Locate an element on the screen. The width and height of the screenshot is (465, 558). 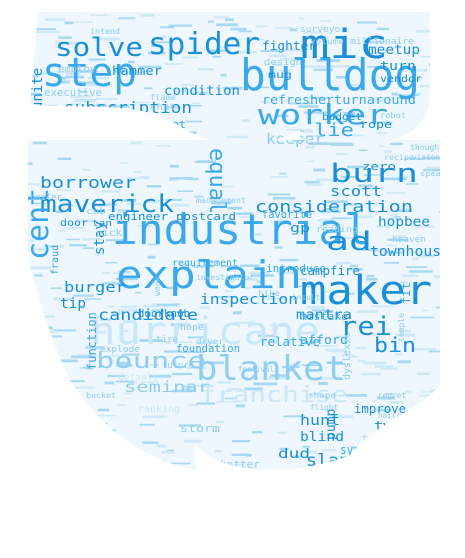
word-bucket: bucket is located at coordinates (101, 395).